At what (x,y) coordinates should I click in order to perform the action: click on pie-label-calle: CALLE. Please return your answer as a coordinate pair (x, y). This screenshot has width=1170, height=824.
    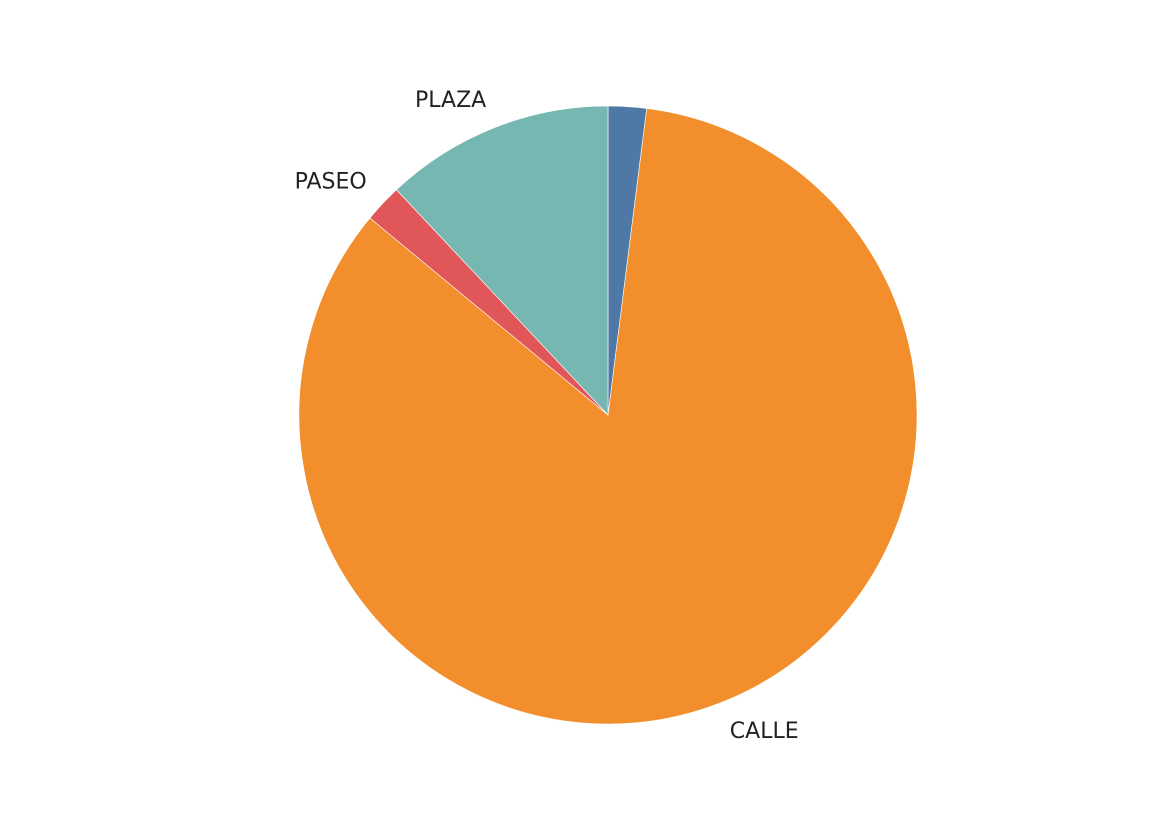
    Looking at the image, I should click on (764, 731).